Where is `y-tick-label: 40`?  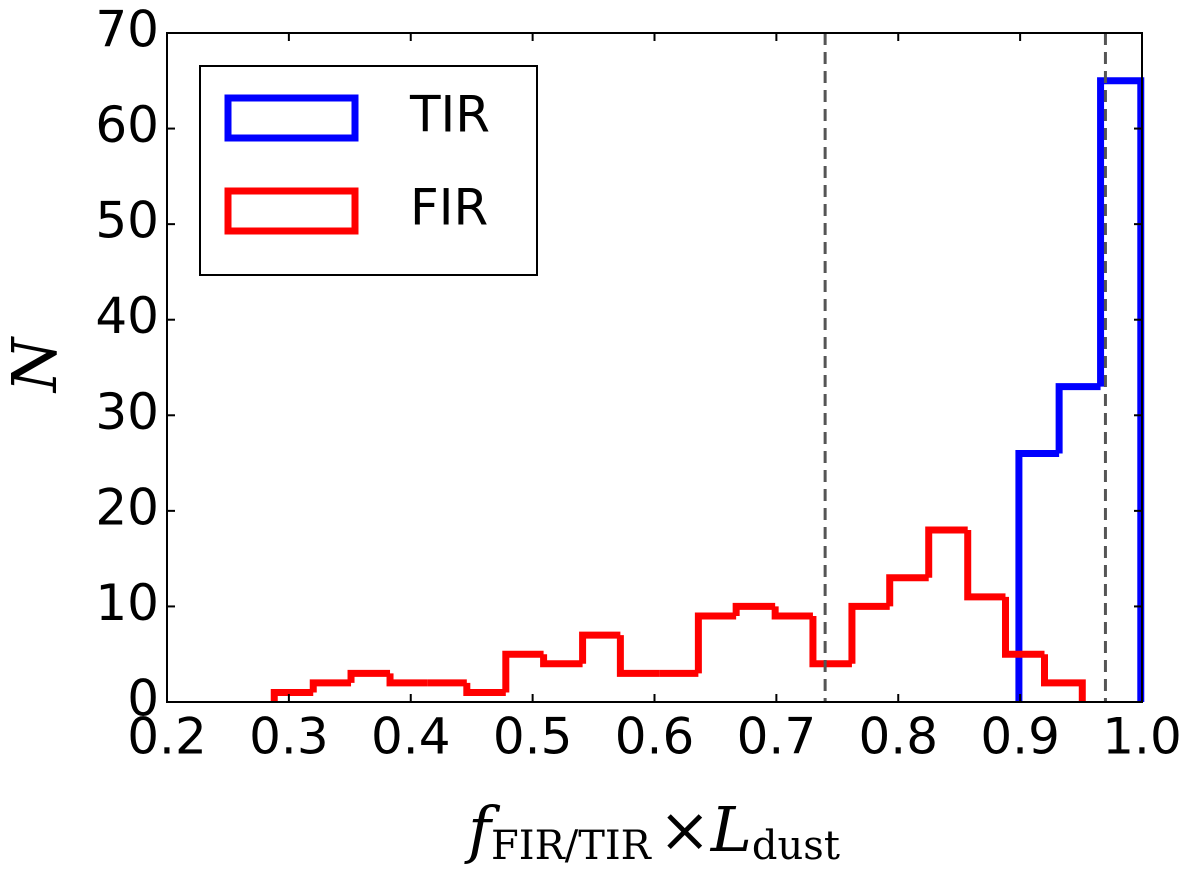 y-tick-label: 40 is located at coordinates (127, 316).